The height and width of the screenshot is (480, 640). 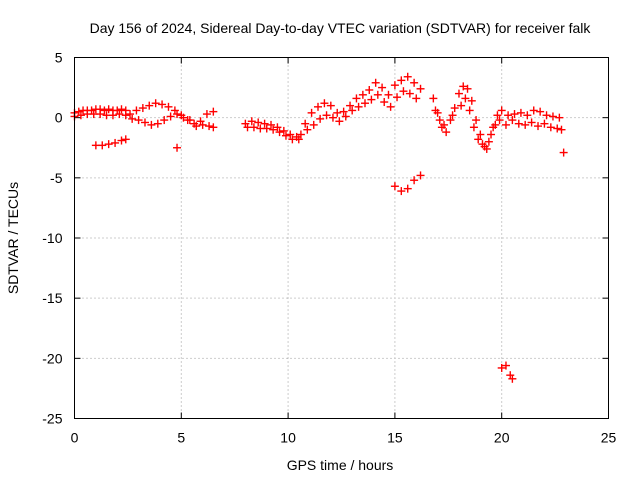 What do you see at coordinates (395, 438) in the screenshot?
I see `x-tick-label: 15` at bounding box center [395, 438].